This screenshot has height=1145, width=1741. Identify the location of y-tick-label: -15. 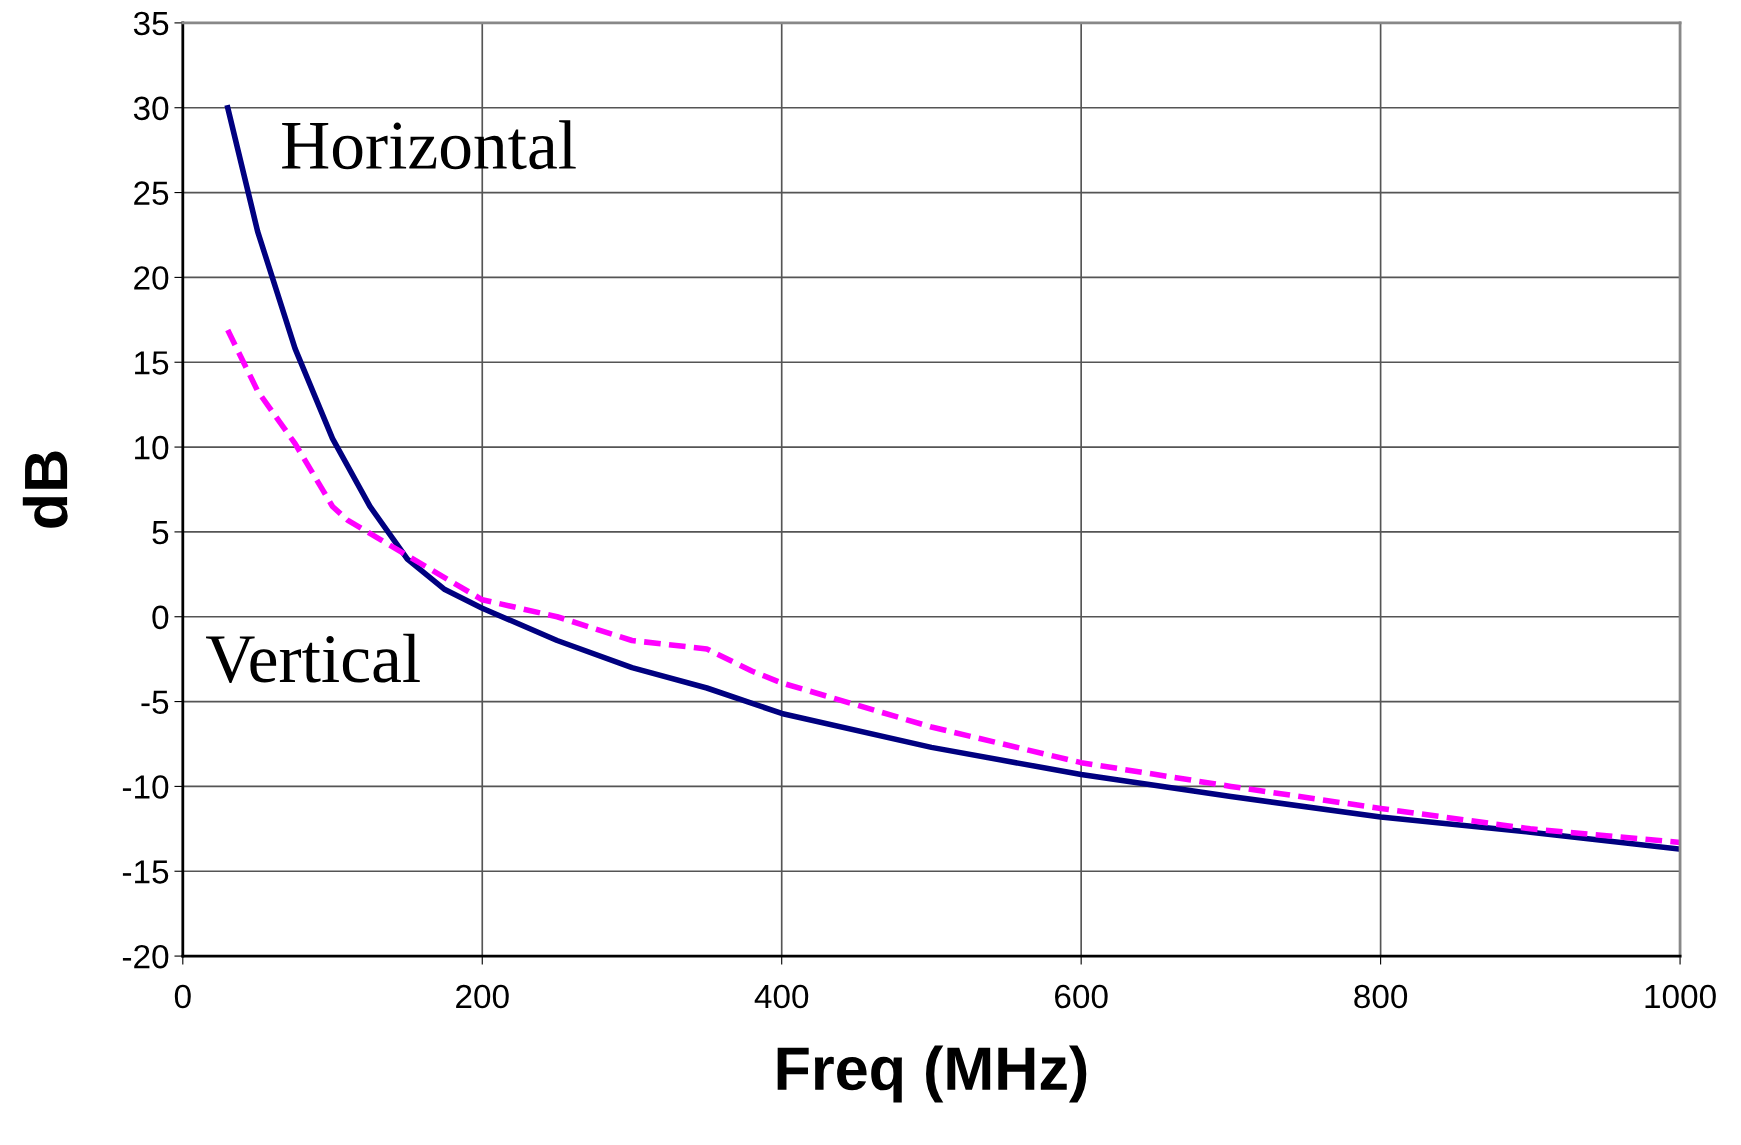
(145, 872).